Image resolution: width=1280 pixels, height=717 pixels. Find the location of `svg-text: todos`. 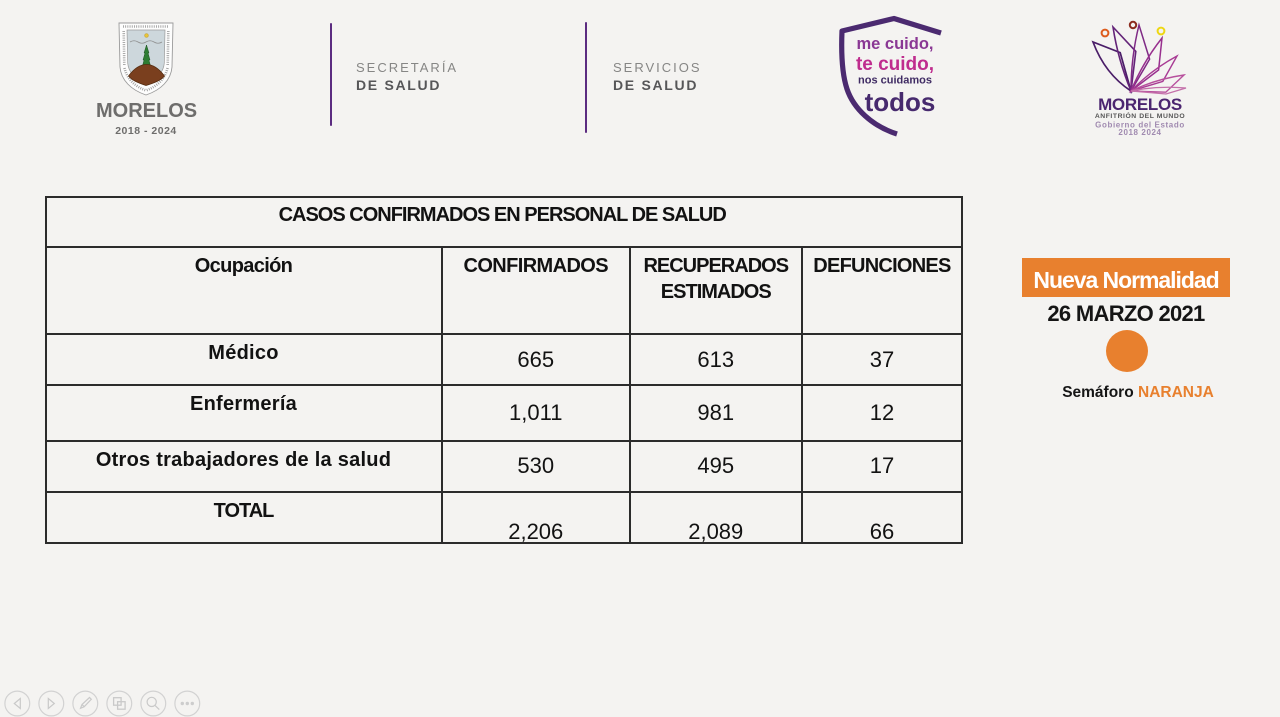

svg-text: todos is located at coordinates (900, 102).